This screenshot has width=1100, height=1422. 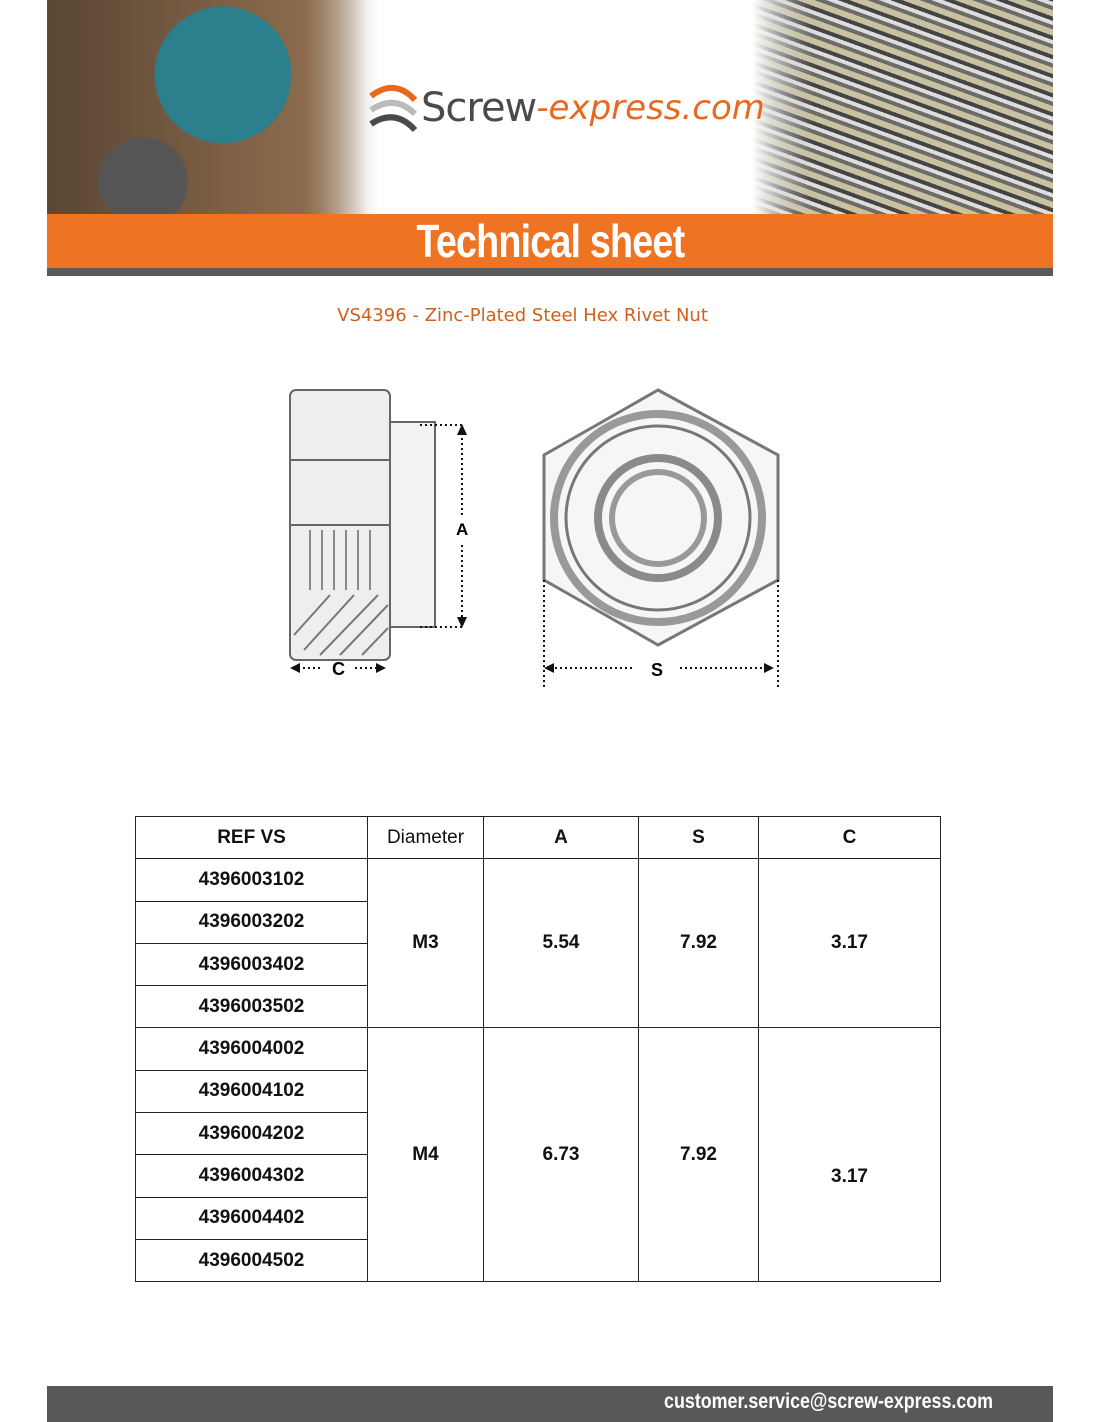 I want to click on divider, so click(x=550, y=272).